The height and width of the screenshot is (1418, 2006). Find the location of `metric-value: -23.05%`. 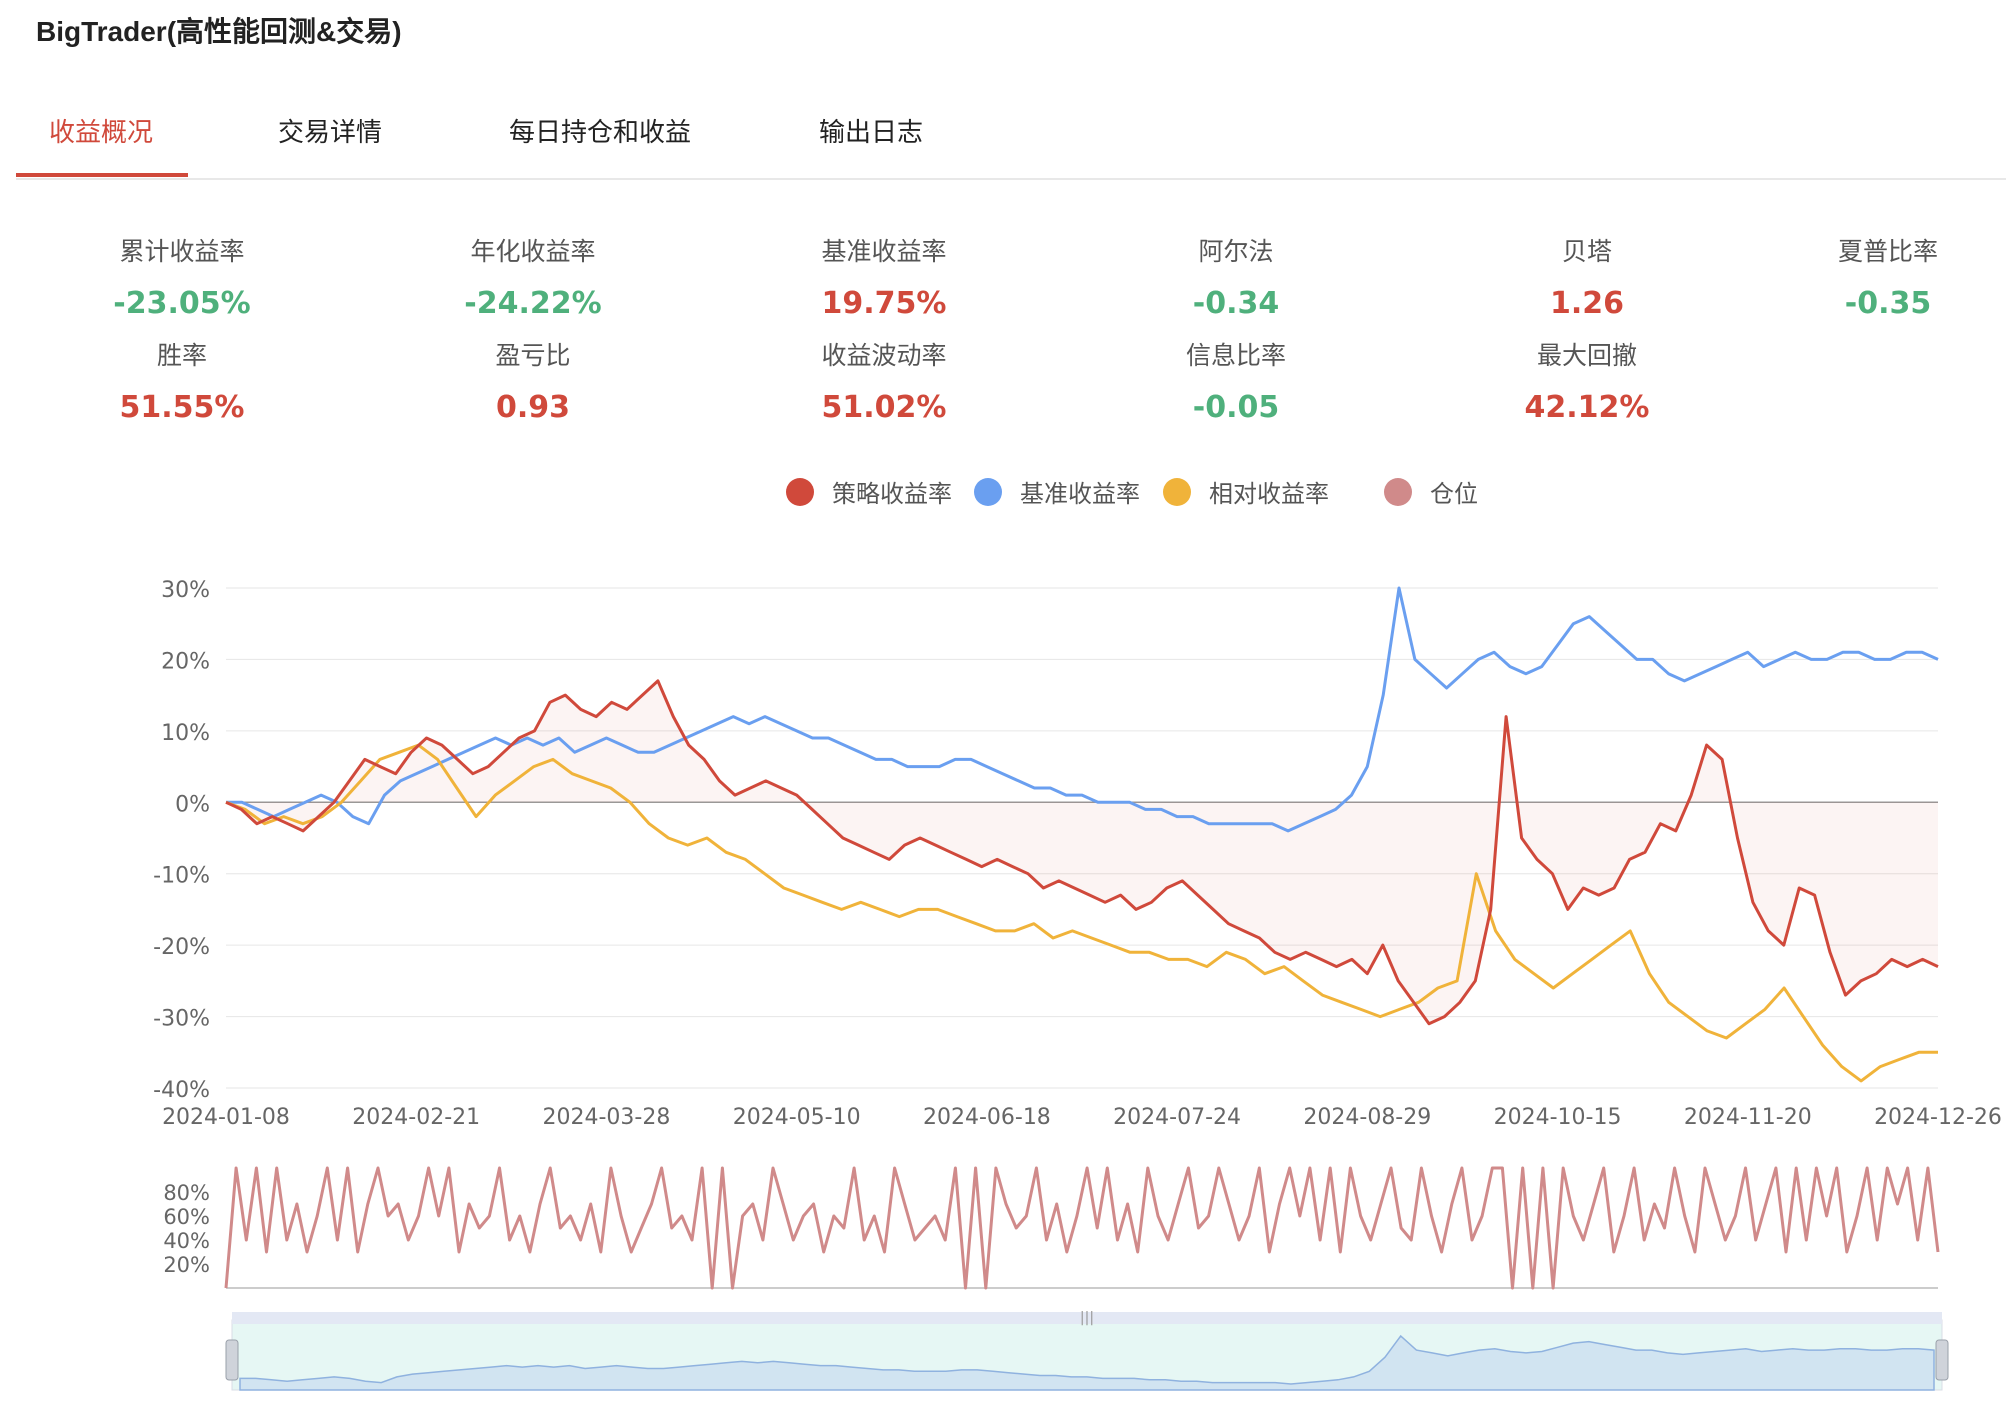

metric-value: -23.05% is located at coordinates (182, 303).